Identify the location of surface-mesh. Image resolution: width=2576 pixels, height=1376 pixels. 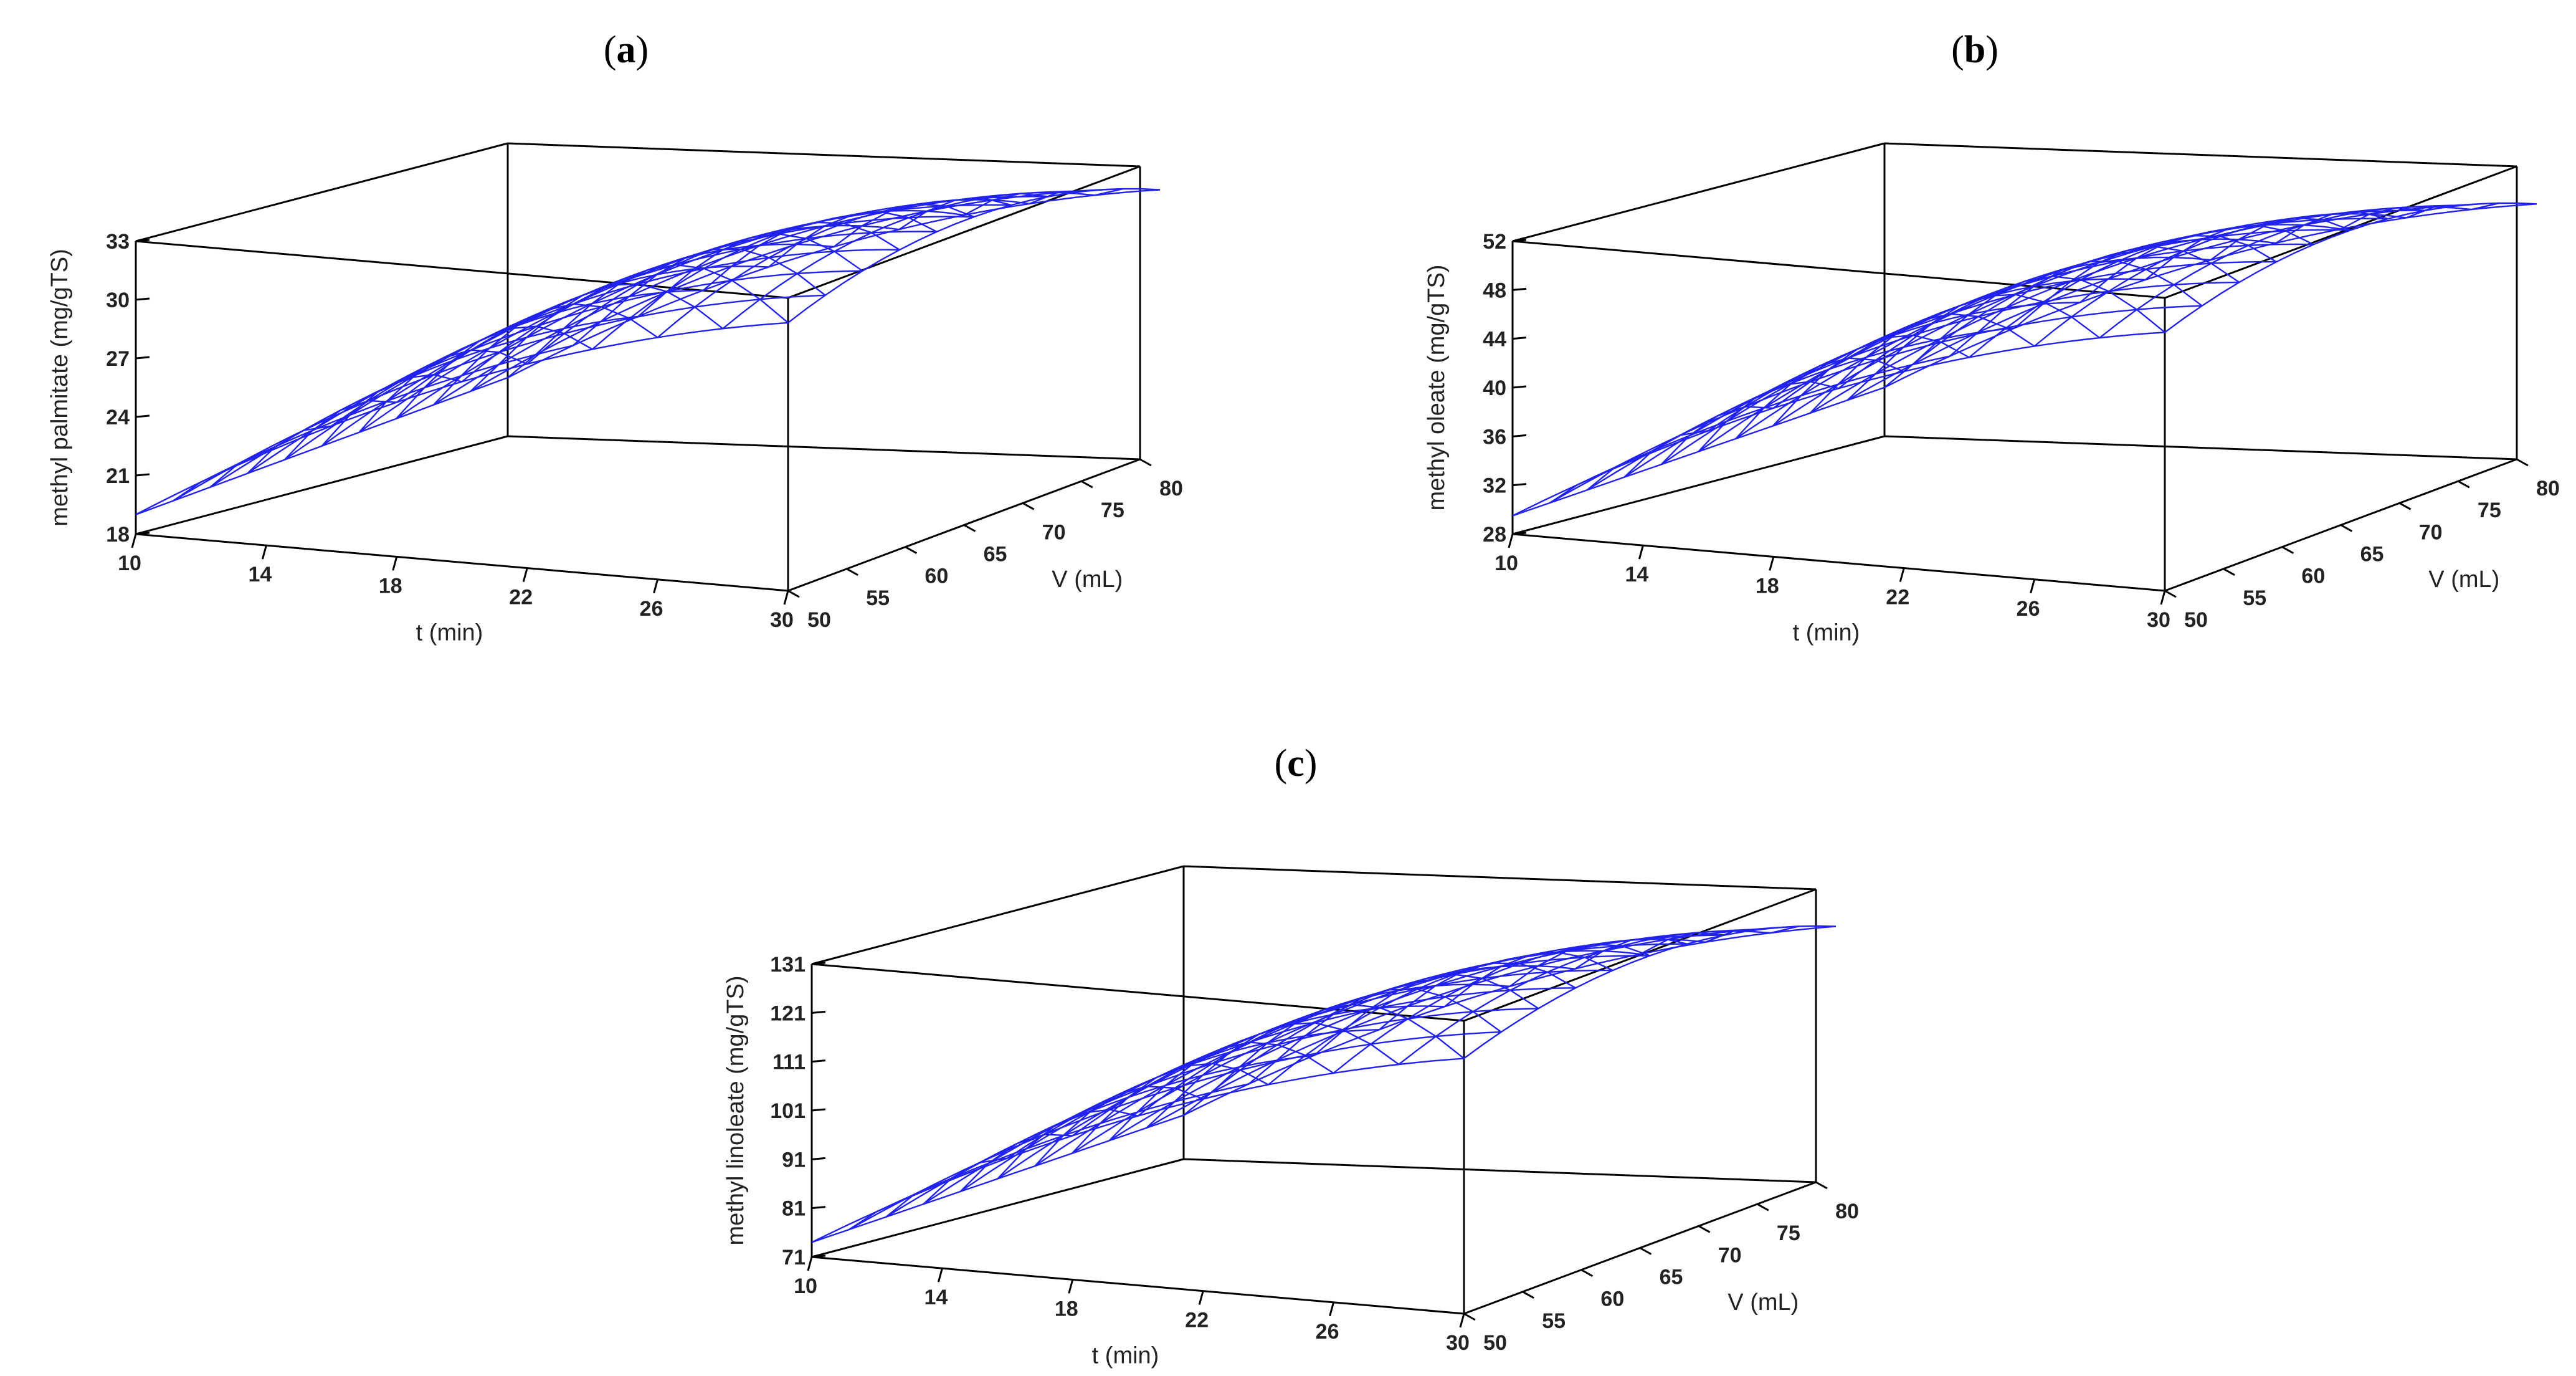
(648, 351).